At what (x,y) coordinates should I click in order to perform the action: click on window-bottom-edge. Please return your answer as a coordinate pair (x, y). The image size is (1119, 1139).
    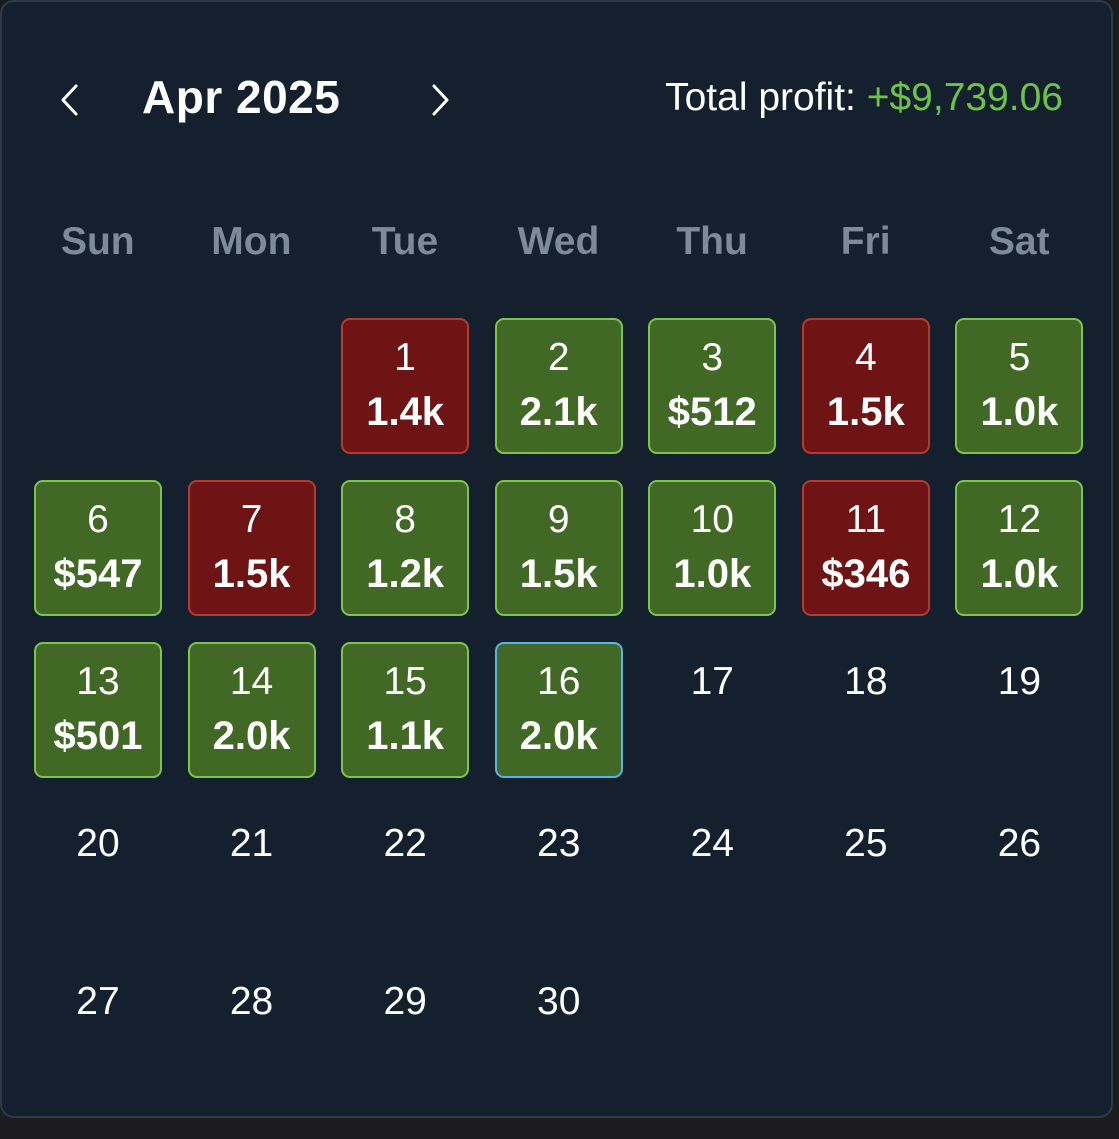
    Looking at the image, I should click on (559, 1128).